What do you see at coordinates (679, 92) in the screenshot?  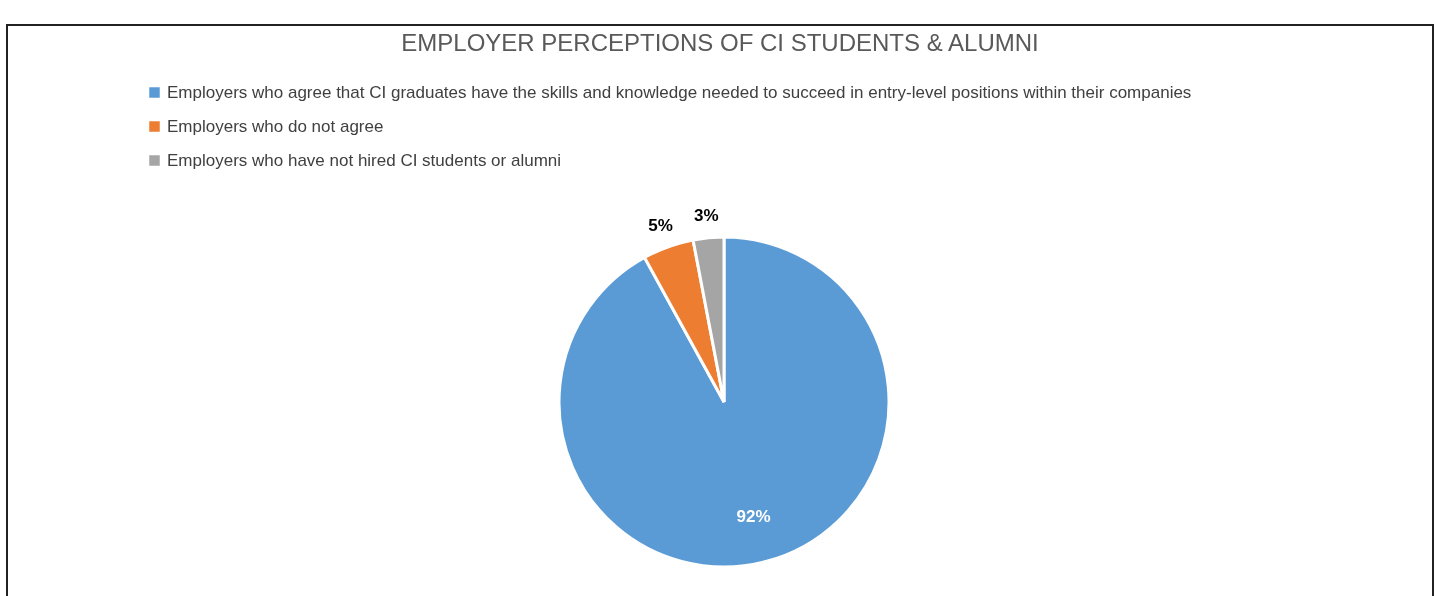 I see `legend-label: Employers who agree that CI graduates have the skills and knowledge needed to succeed in entry-level positions within their companies` at bounding box center [679, 92].